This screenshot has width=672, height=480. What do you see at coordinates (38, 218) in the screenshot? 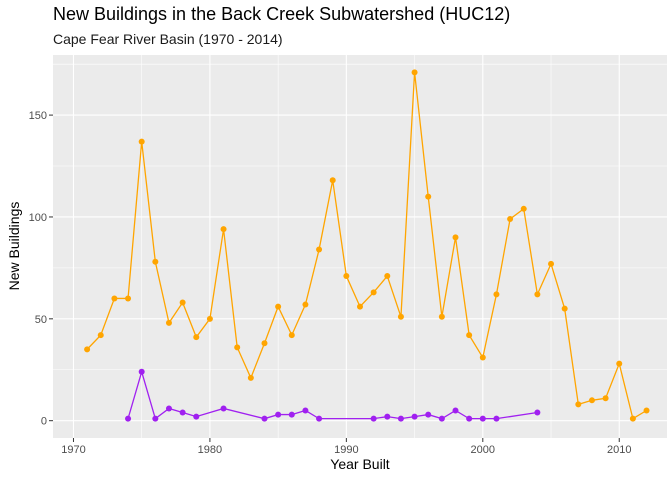
I see `y-tick-label: 100` at bounding box center [38, 218].